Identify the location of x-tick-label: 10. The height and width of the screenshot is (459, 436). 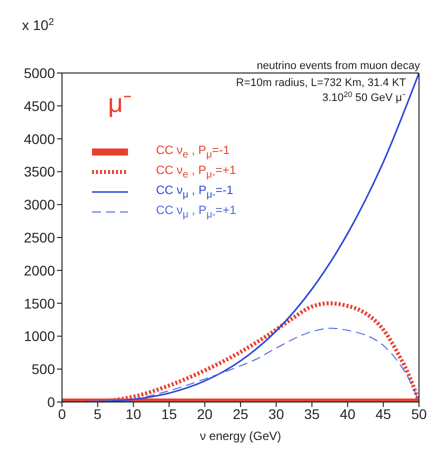
(134, 414).